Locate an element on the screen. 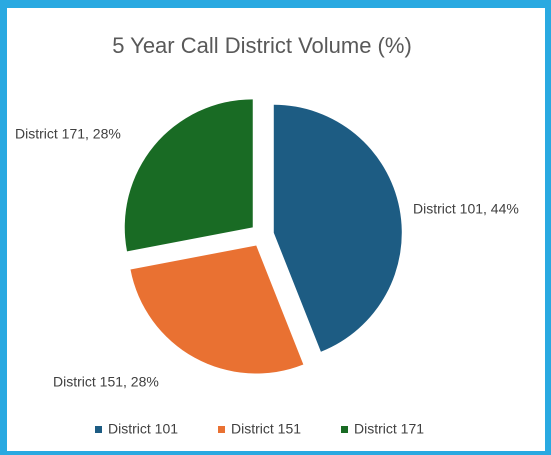 This screenshot has height=455, width=551. legend-label: District 171 is located at coordinates (389, 429).